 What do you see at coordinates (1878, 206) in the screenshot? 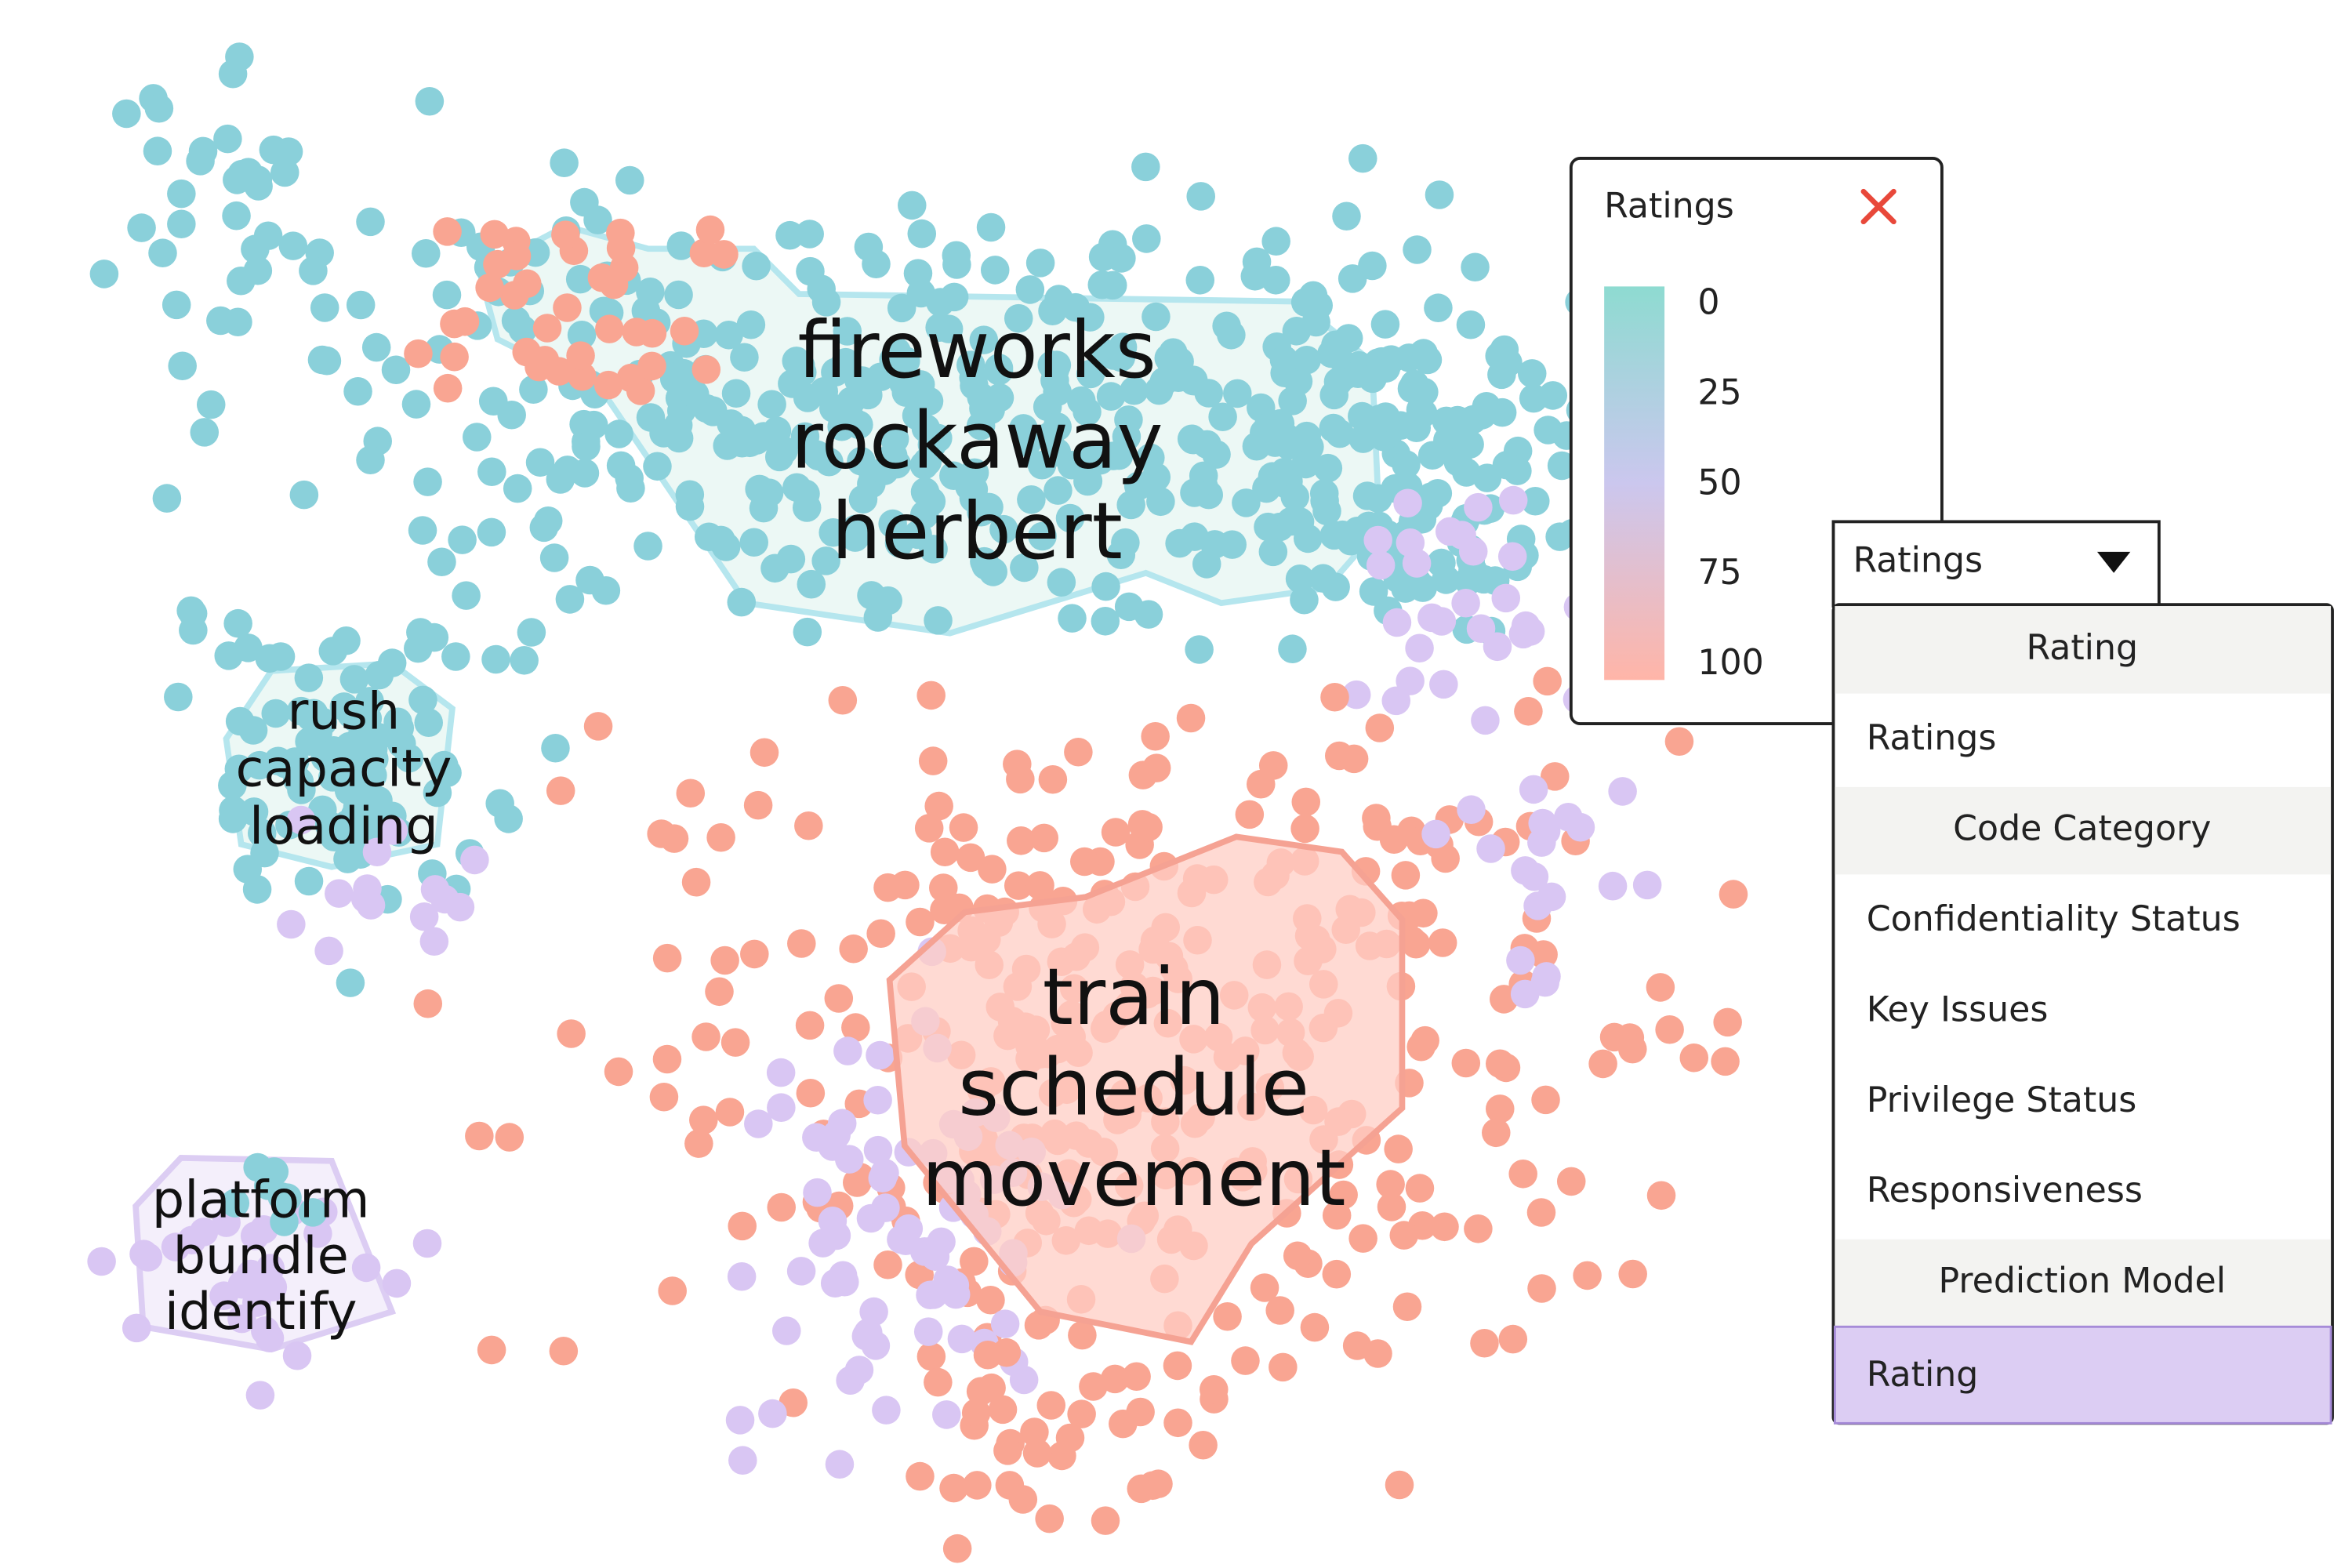
I see `close-button` at bounding box center [1878, 206].